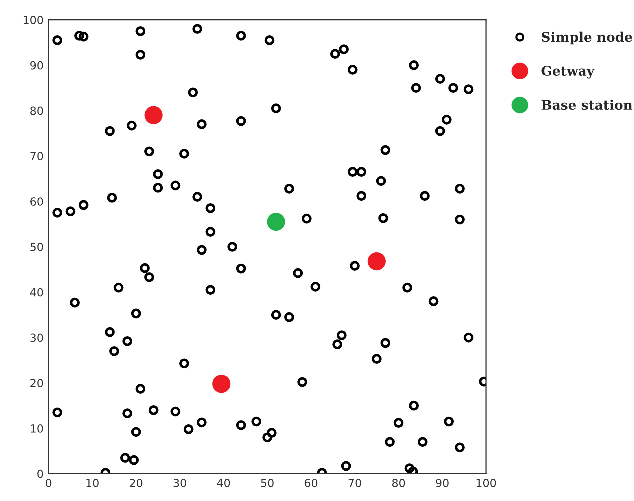 Image resolution: width=634 pixels, height=501 pixels. Describe the element at coordinates (223, 483) in the screenshot. I see `x-tick-label: 40` at that location.